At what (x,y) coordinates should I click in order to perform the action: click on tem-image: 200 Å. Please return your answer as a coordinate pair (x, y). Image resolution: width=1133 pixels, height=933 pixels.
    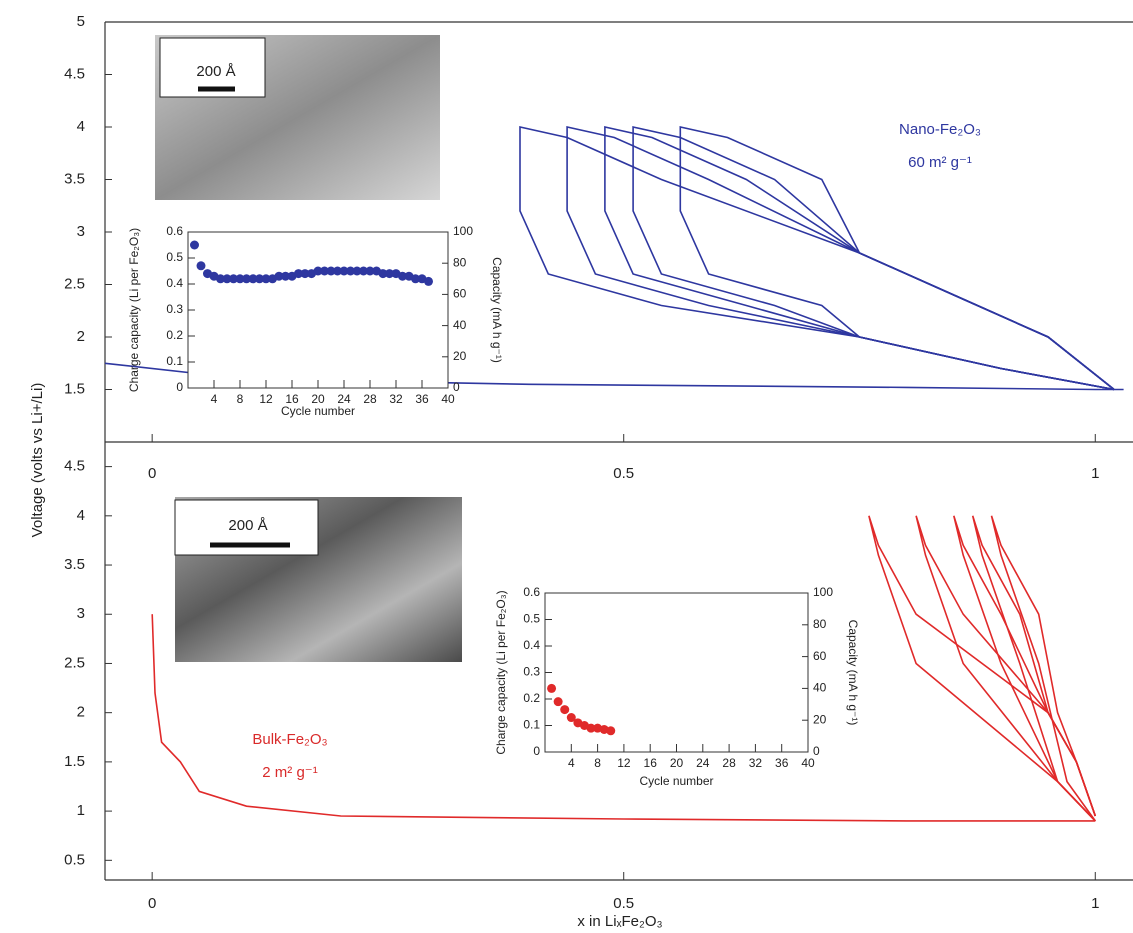
    Looking at the image, I should click on (297, 117).